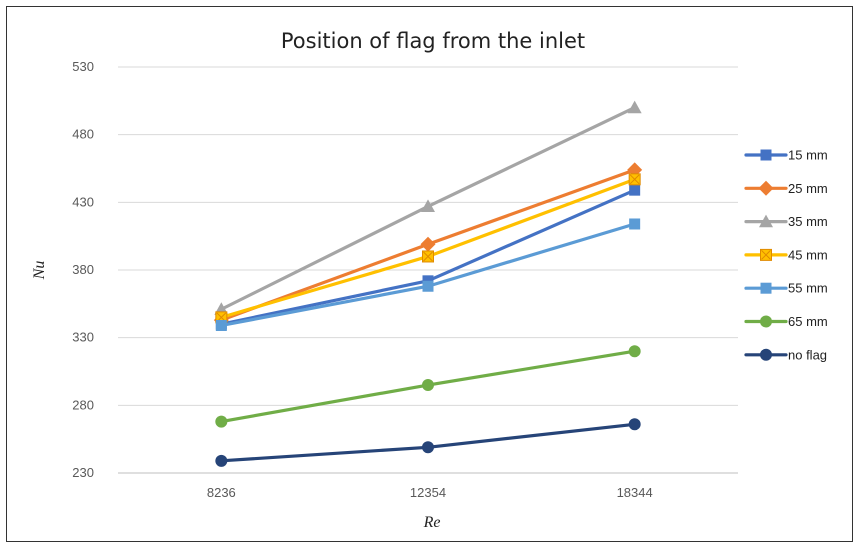  Describe the element at coordinates (221, 492) in the screenshot. I see `x-tick-label: 8236` at that location.